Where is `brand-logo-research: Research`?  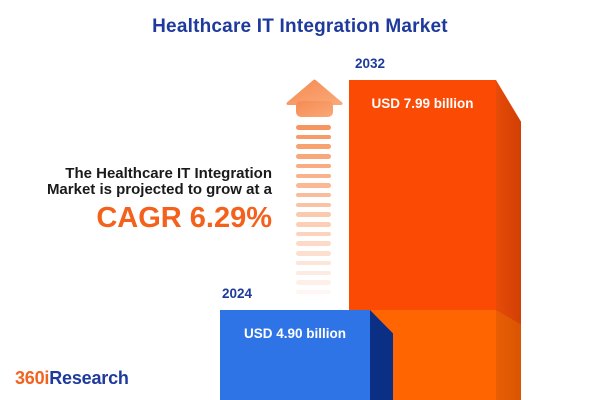
brand-logo-research: Research is located at coordinates (89, 378).